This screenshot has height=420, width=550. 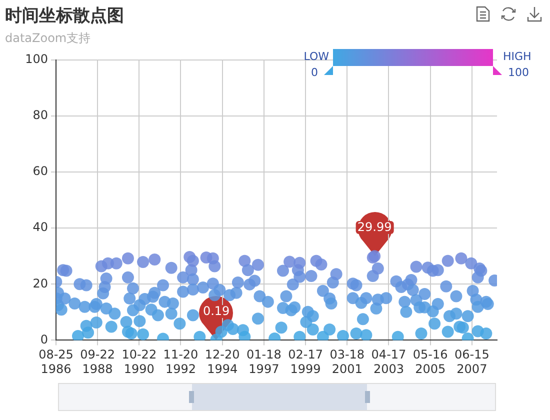 I want to click on text: 100, so click(x=518, y=72).